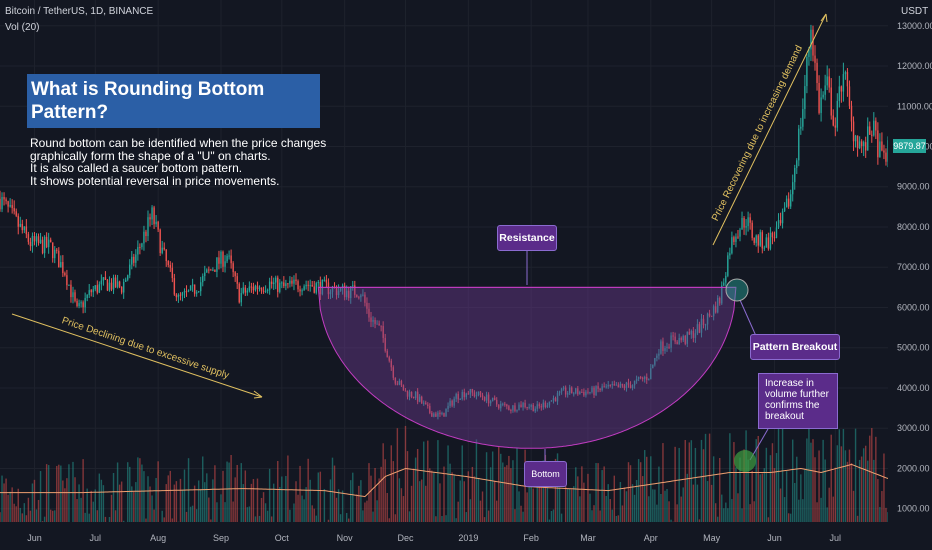 The height and width of the screenshot is (550, 932). What do you see at coordinates (913, 509) in the screenshot?
I see `price-tick-label: 1000.00` at bounding box center [913, 509].